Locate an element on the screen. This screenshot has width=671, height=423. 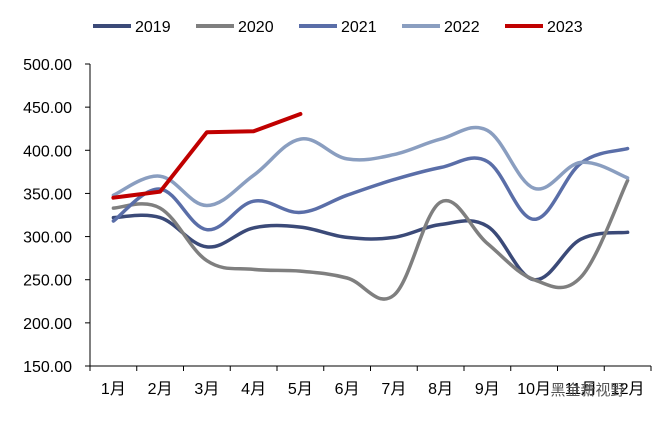
legend: 2019 2020 2021 2022 2023 is located at coordinates (338, 27).